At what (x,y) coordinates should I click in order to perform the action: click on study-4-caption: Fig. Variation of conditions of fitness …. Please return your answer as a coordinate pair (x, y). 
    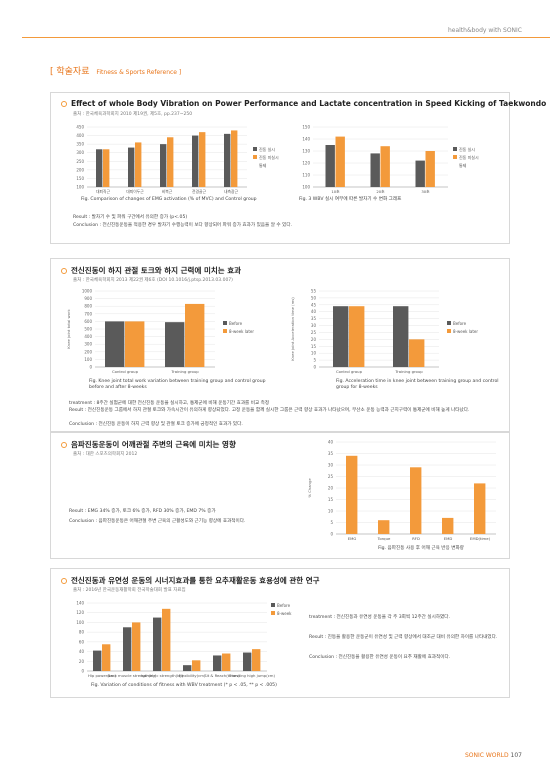
    Looking at the image, I should click on (184, 685).